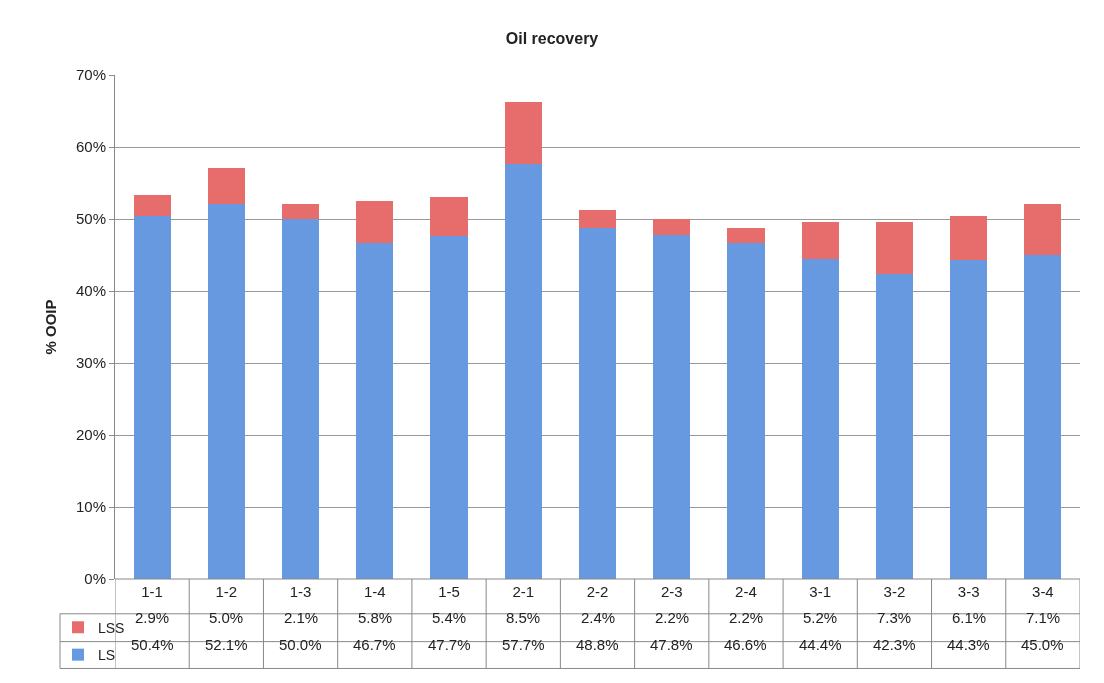 The width and height of the screenshot is (1104, 683). What do you see at coordinates (523, 644) in the screenshot?
I see `data-label: 57.7%` at bounding box center [523, 644].